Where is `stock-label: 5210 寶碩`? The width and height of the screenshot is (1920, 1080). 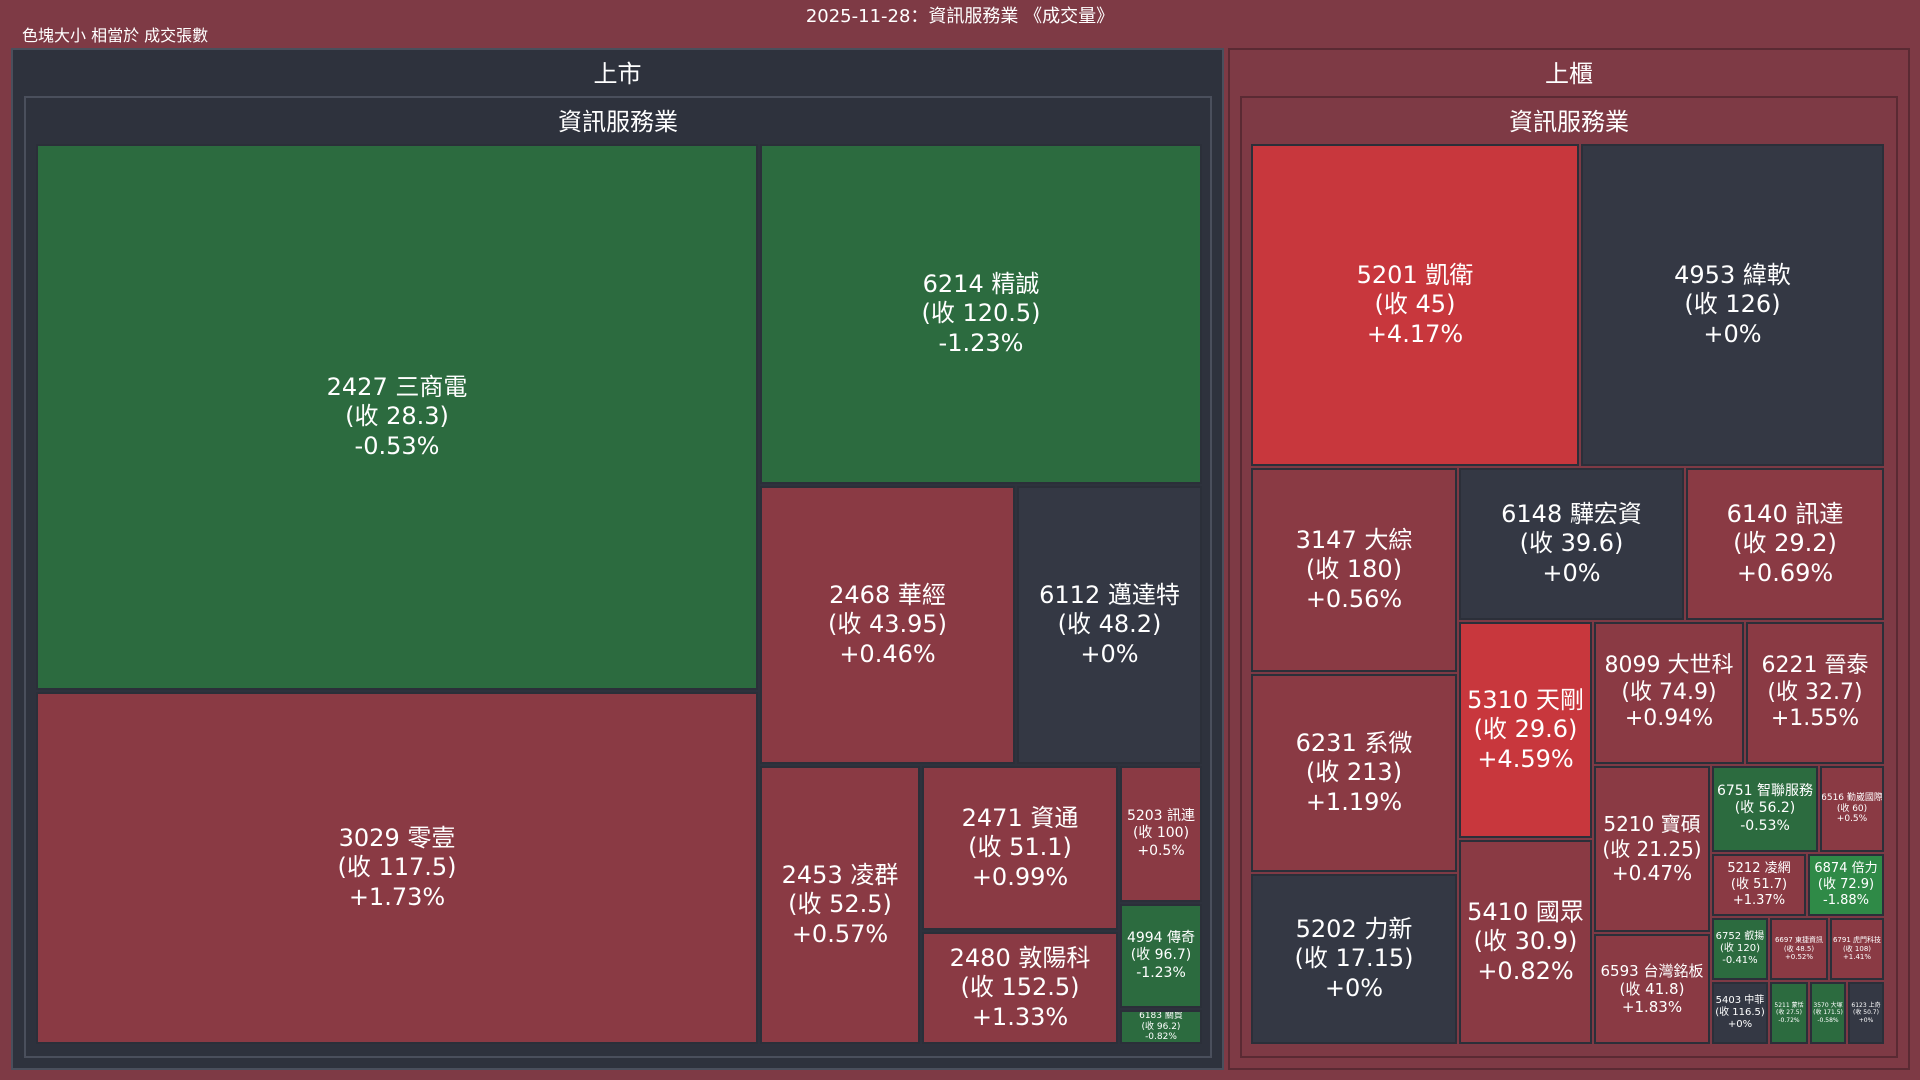
stock-label: 5210 寶碩 is located at coordinates (1652, 824).